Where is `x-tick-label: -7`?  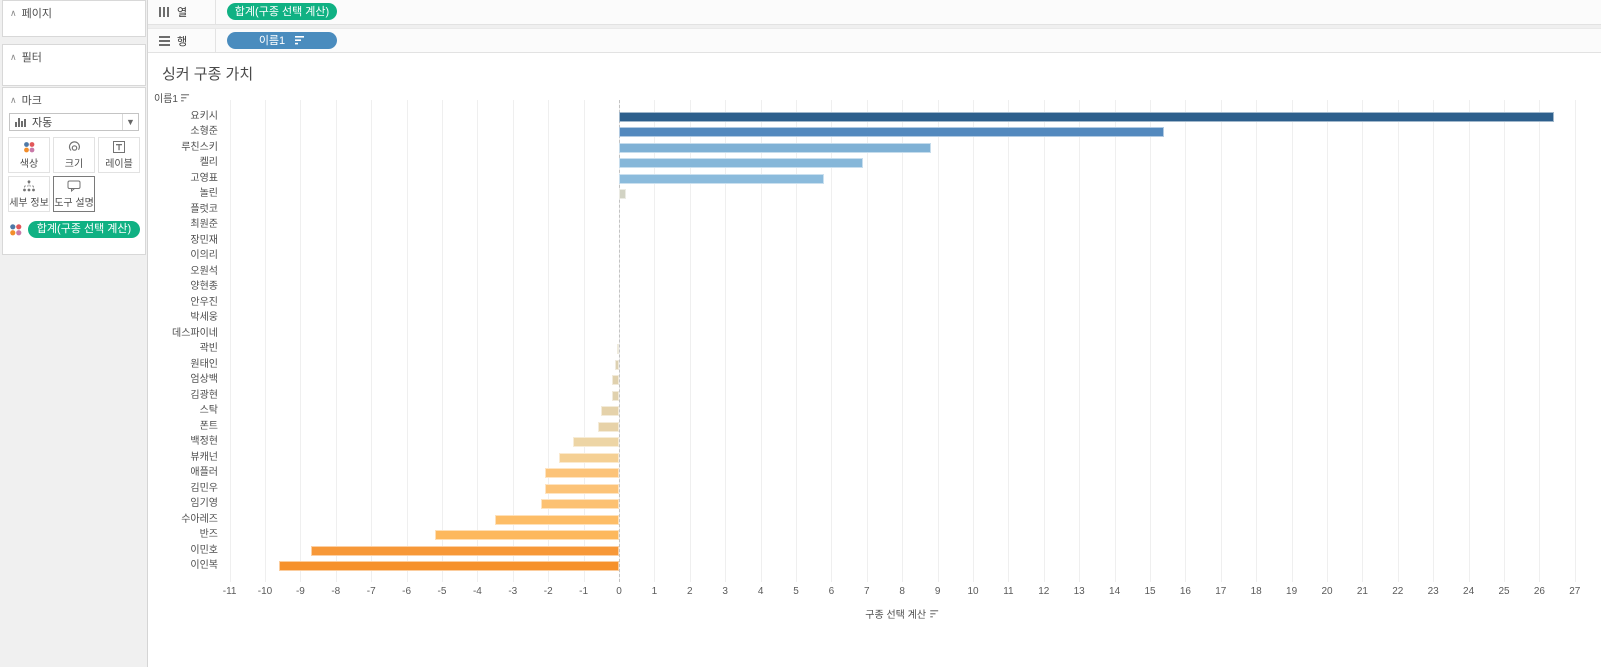 x-tick-label: -7 is located at coordinates (371, 591).